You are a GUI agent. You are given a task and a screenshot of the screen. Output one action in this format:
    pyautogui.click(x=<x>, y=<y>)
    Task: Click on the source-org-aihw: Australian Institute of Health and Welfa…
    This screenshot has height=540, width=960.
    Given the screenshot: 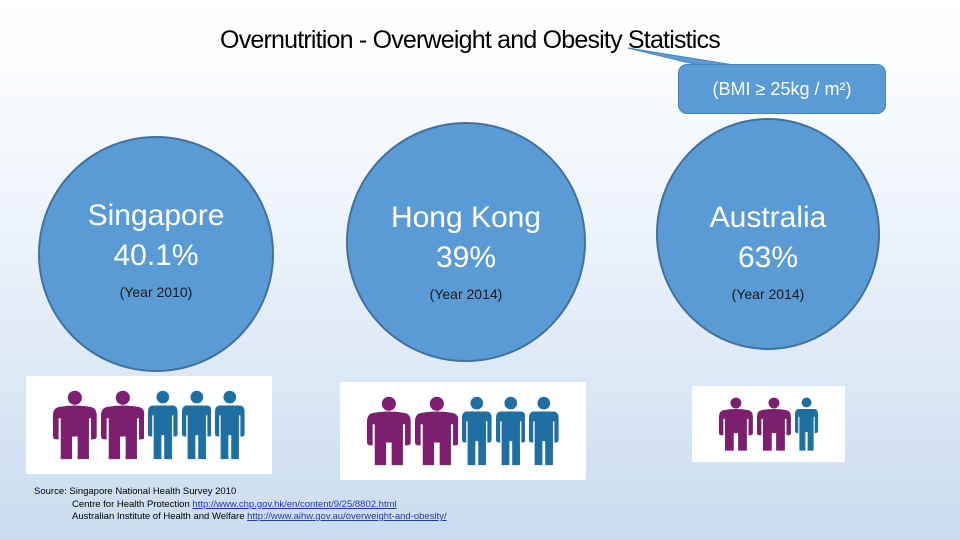 What is the action you would take?
    pyautogui.click(x=160, y=516)
    